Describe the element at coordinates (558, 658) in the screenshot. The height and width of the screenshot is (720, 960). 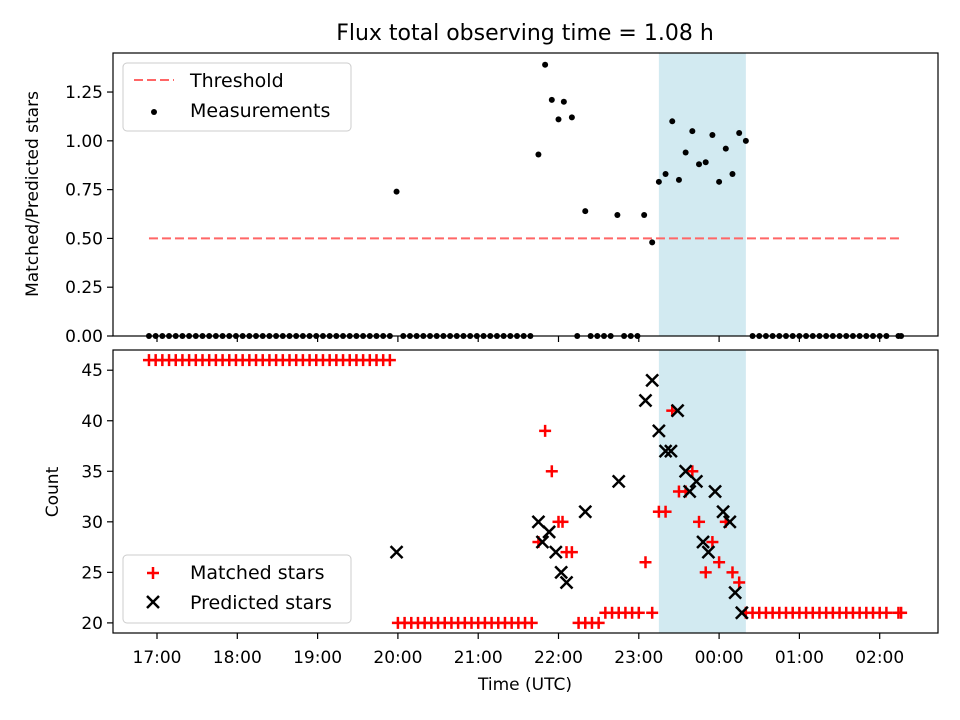
I see `x-tick-label: 22:00` at that location.